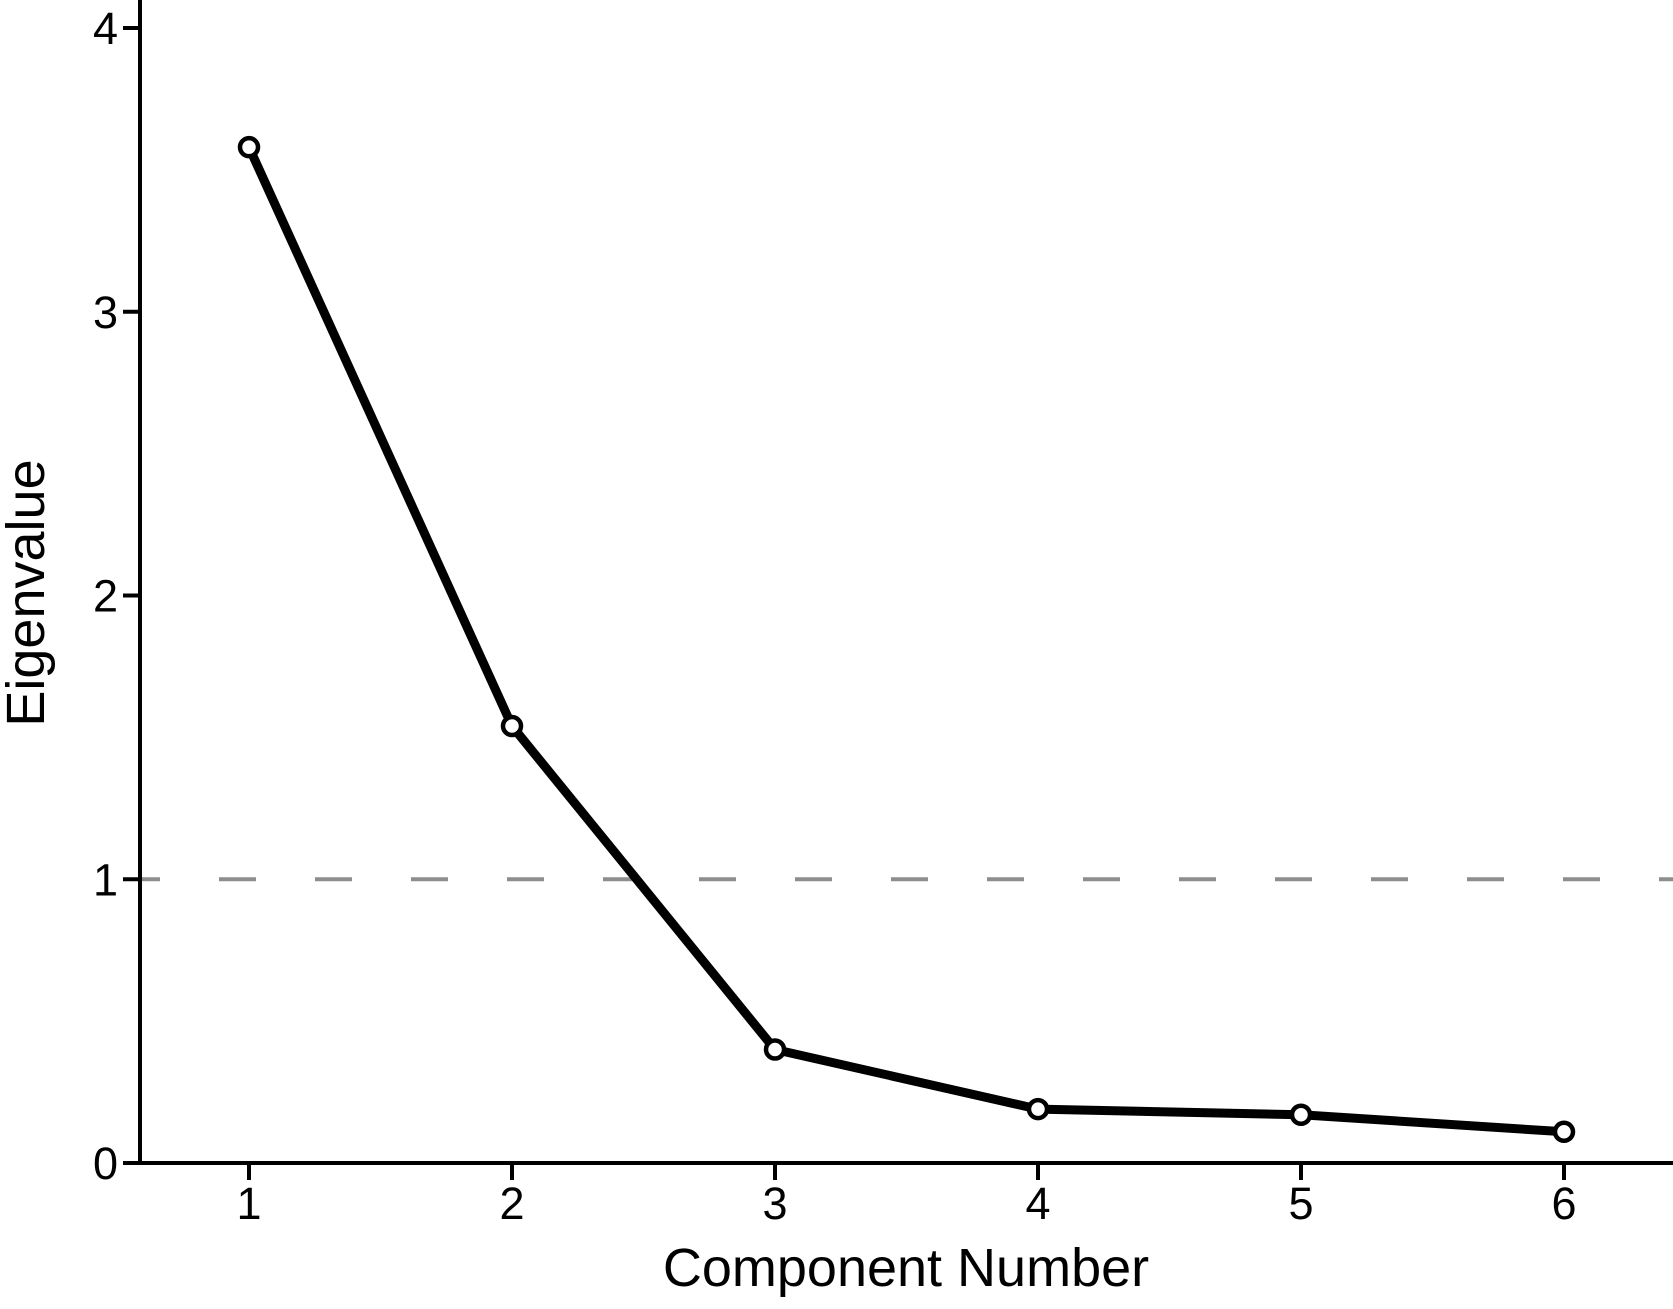 Image resolution: width=1673 pixels, height=1309 pixels. What do you see at coordinates (1037, 1203) in the screenshot?
I see `x-tick-label: 4` at bounding box center [1037, 1203].